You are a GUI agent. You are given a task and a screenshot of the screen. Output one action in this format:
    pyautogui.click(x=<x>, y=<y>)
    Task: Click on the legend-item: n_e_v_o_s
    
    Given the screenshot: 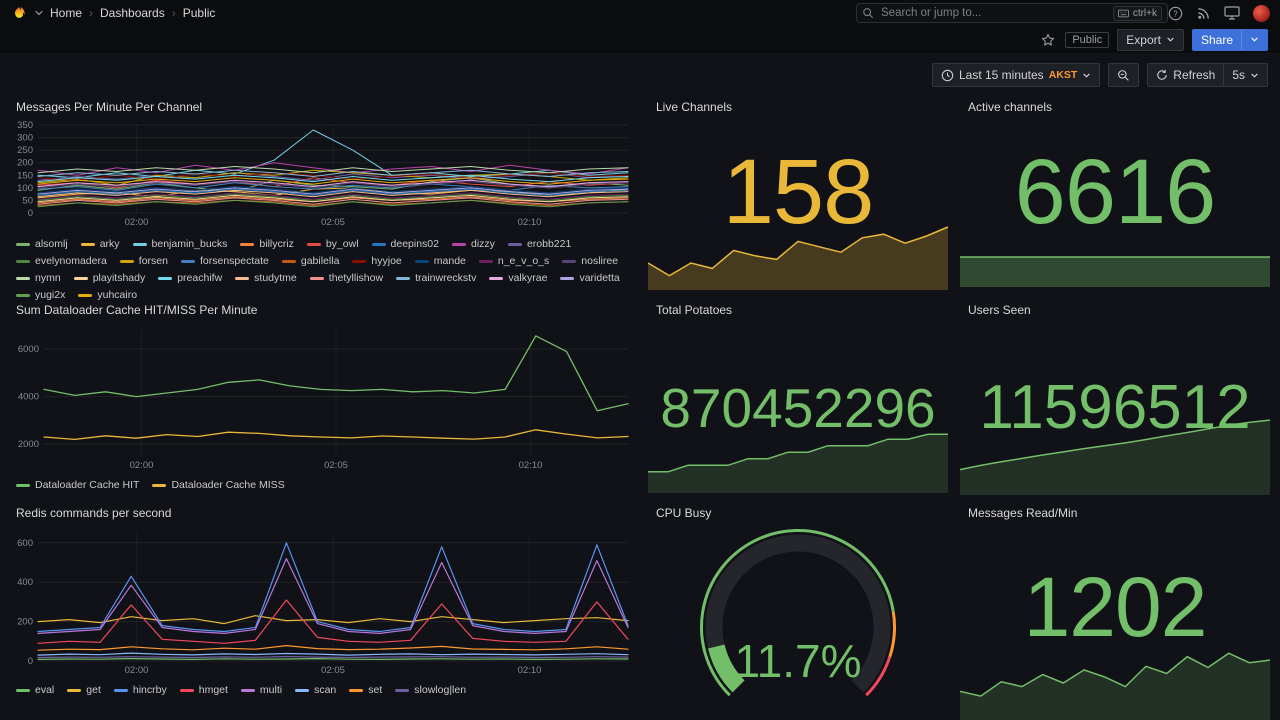 What is the action you would take?
    pyautogui.click(x=513, y=261)
    